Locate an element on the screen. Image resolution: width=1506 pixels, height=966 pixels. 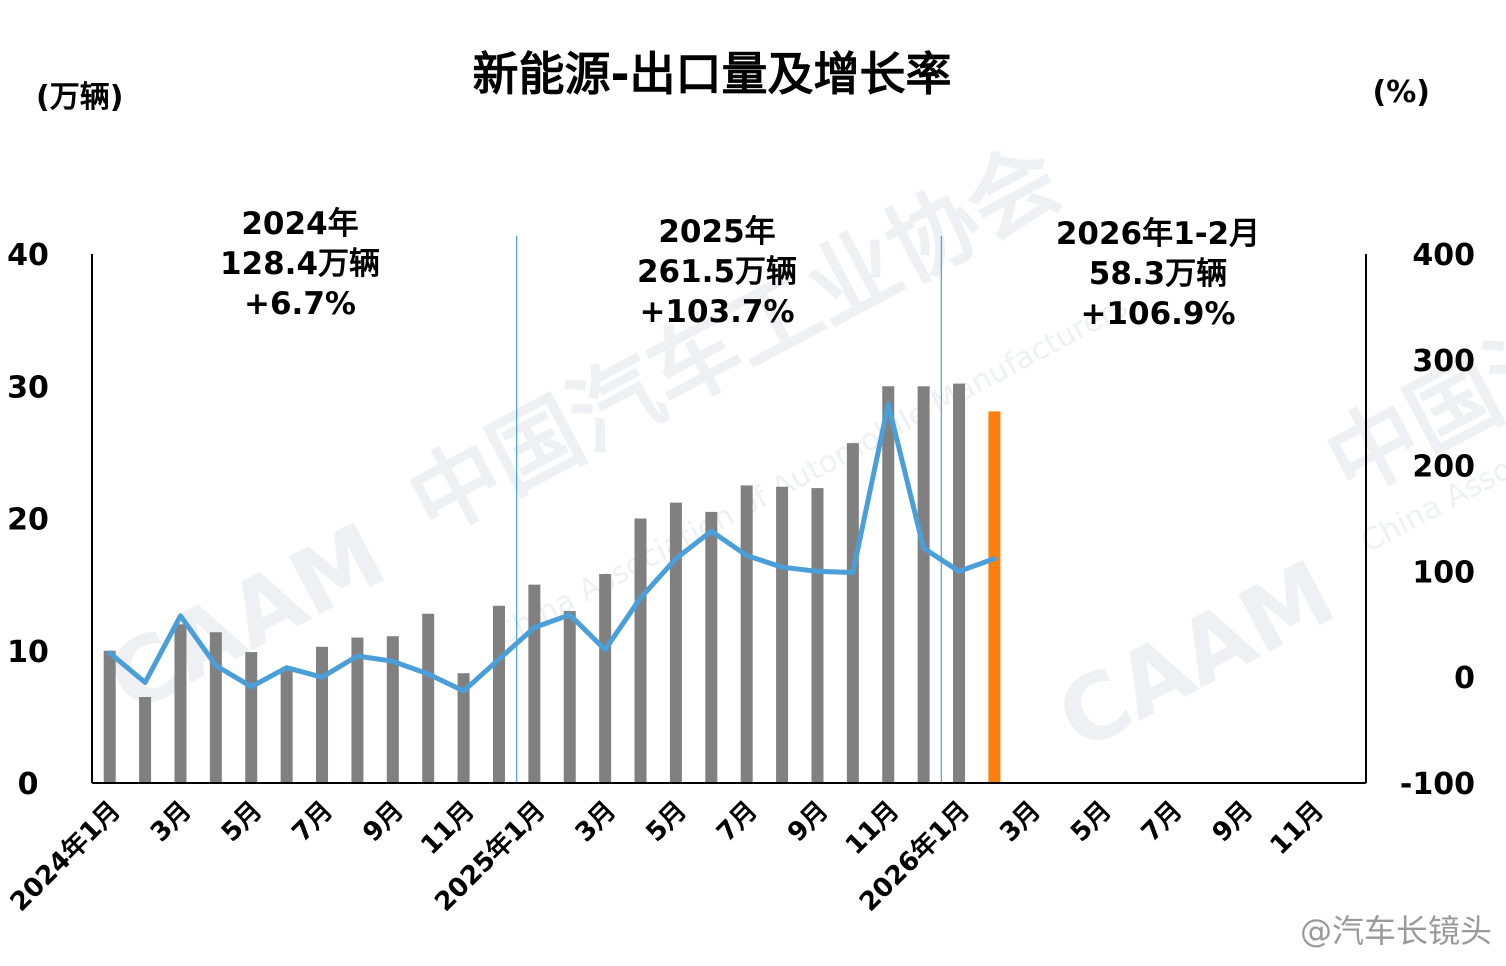
x-tick-8: 5月 is located at coordinates (666, 822).